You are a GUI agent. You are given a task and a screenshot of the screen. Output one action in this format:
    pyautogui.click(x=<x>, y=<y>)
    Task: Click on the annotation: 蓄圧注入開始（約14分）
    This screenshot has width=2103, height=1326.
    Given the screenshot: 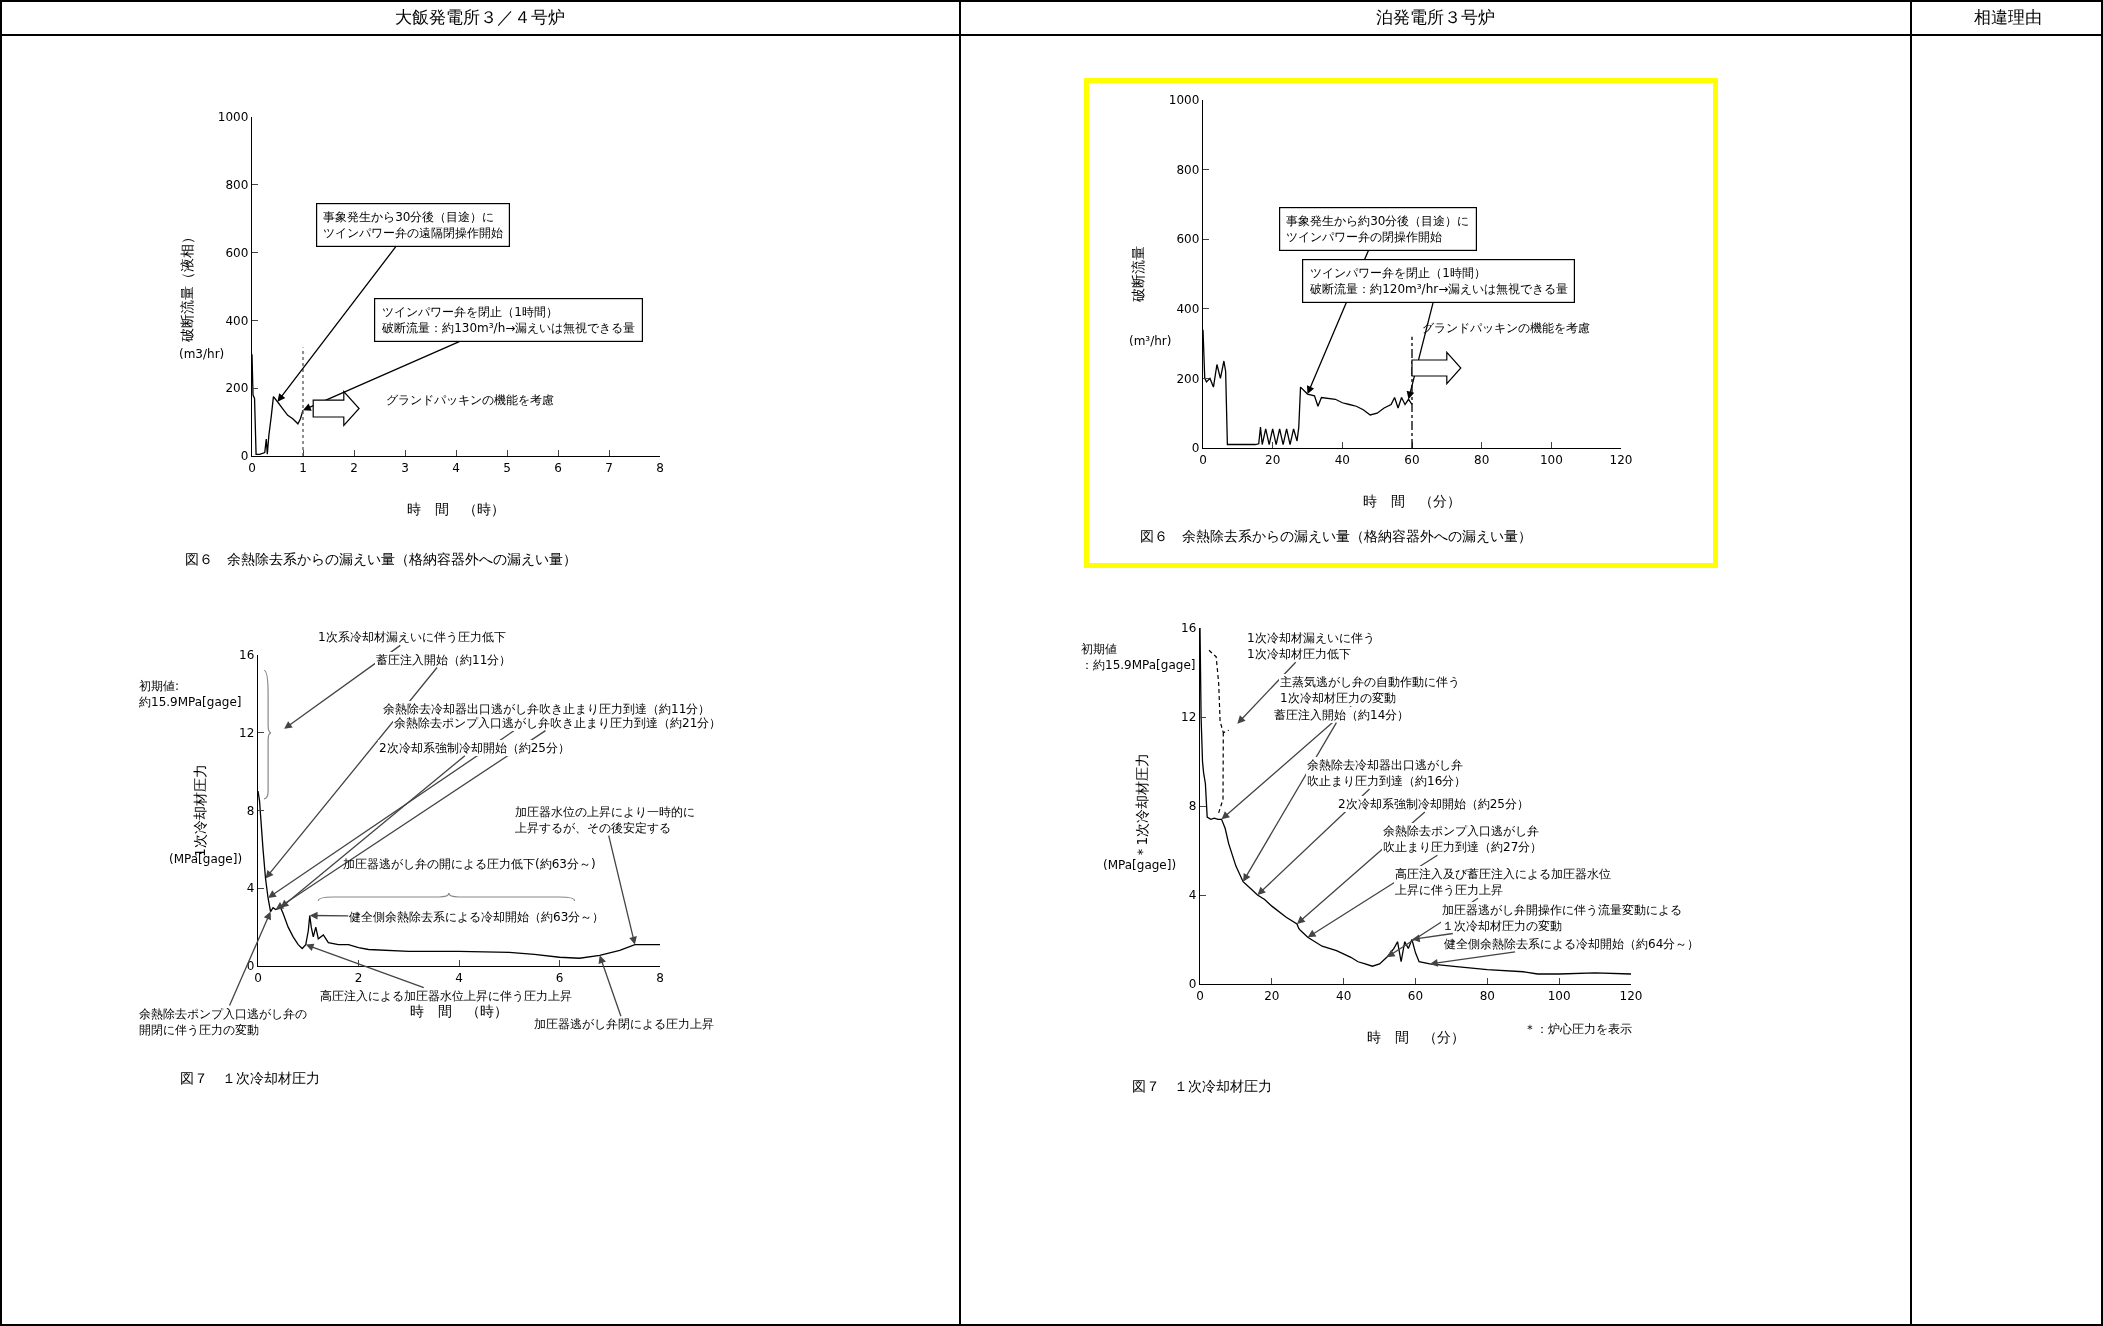 What is the action you would take?
    pyautogui.click(x=1342, y=715)
    